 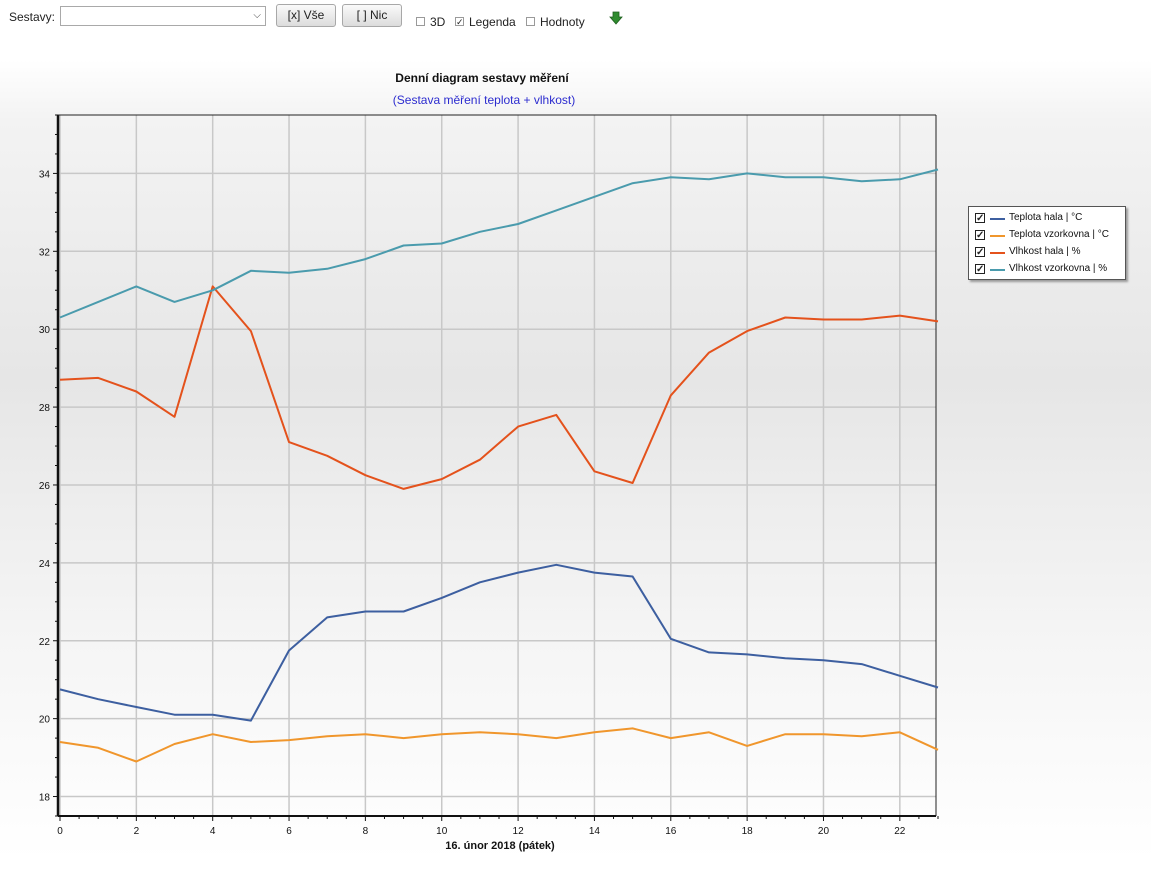 I want to click on y-tick-label: 32, so click(x=45, y=252).